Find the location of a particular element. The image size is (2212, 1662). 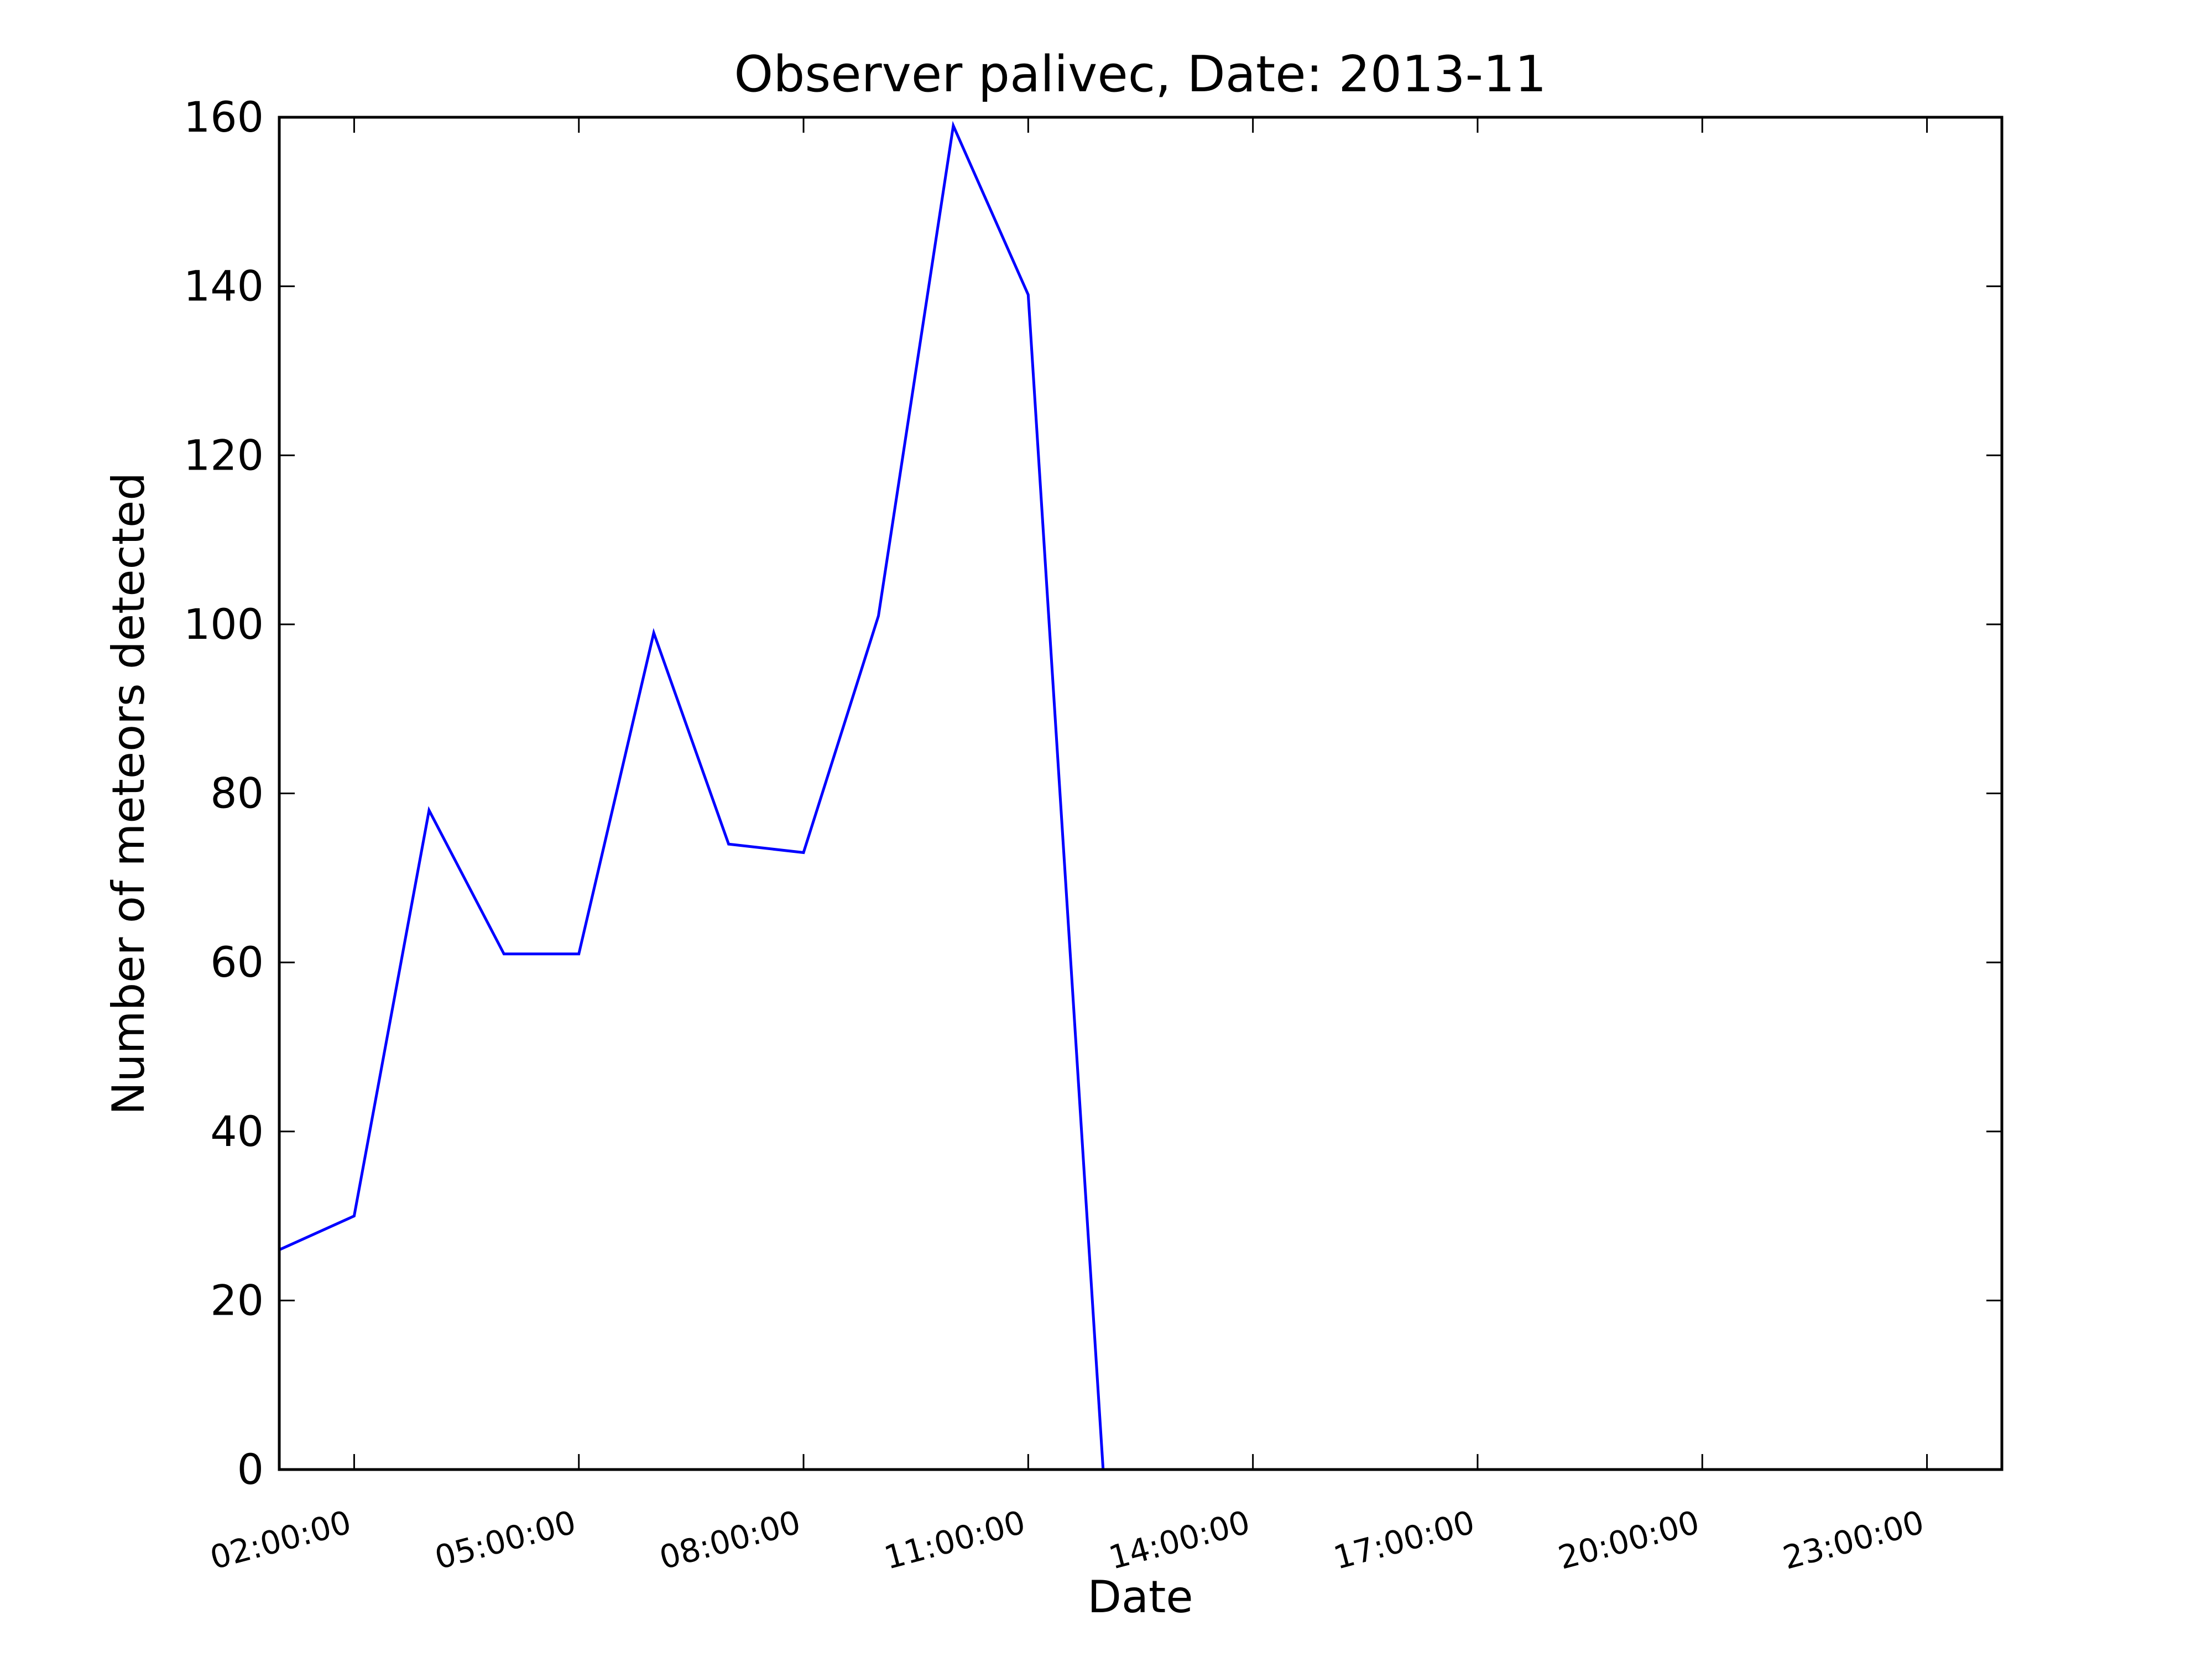

y-tick-label: 100 is located at coordinates (224, 624).